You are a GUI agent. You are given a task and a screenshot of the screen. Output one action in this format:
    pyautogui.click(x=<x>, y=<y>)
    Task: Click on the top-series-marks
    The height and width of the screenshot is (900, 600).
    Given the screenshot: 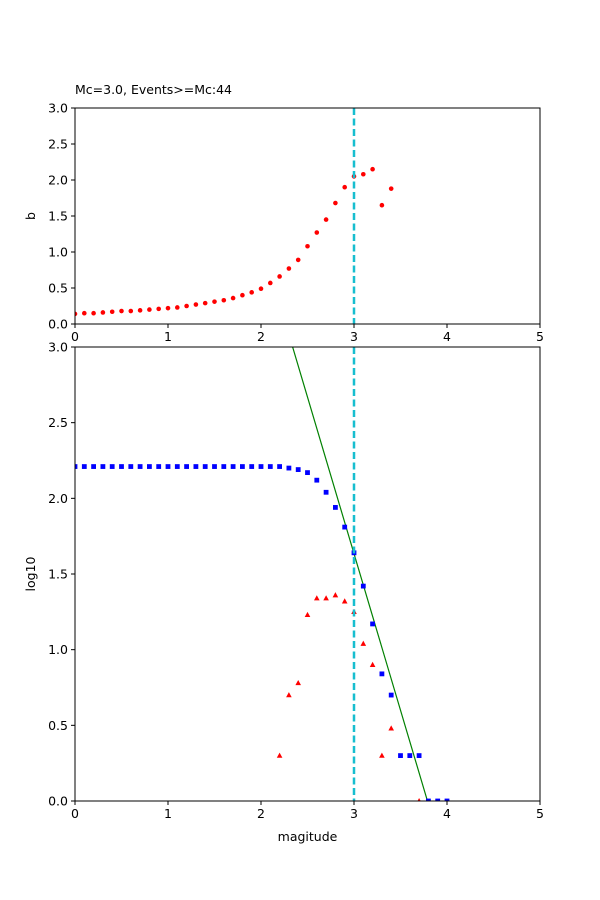 What is the action you would take?
    pyautogui.click(x=234, y=216)
    